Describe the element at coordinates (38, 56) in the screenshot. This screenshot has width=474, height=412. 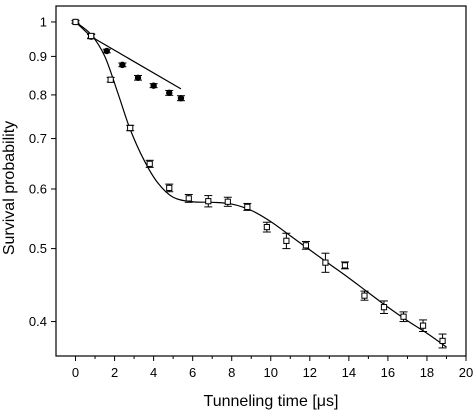
I see `y-tick-label: 0.9` at that location.